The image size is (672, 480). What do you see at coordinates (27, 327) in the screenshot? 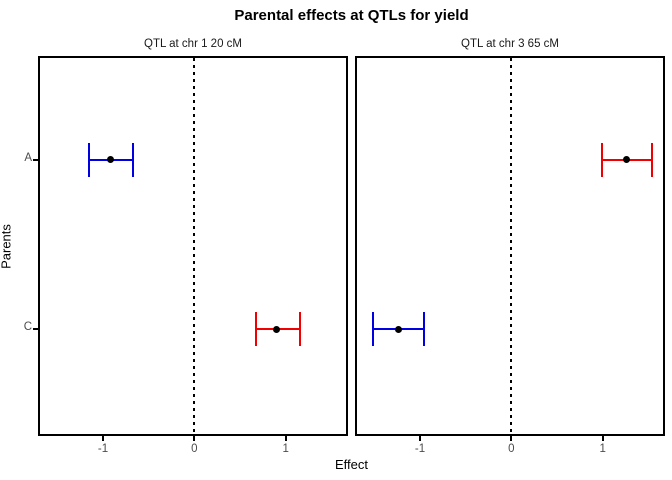
I see `y-tick-label: C` at bounding box center [27, 327].